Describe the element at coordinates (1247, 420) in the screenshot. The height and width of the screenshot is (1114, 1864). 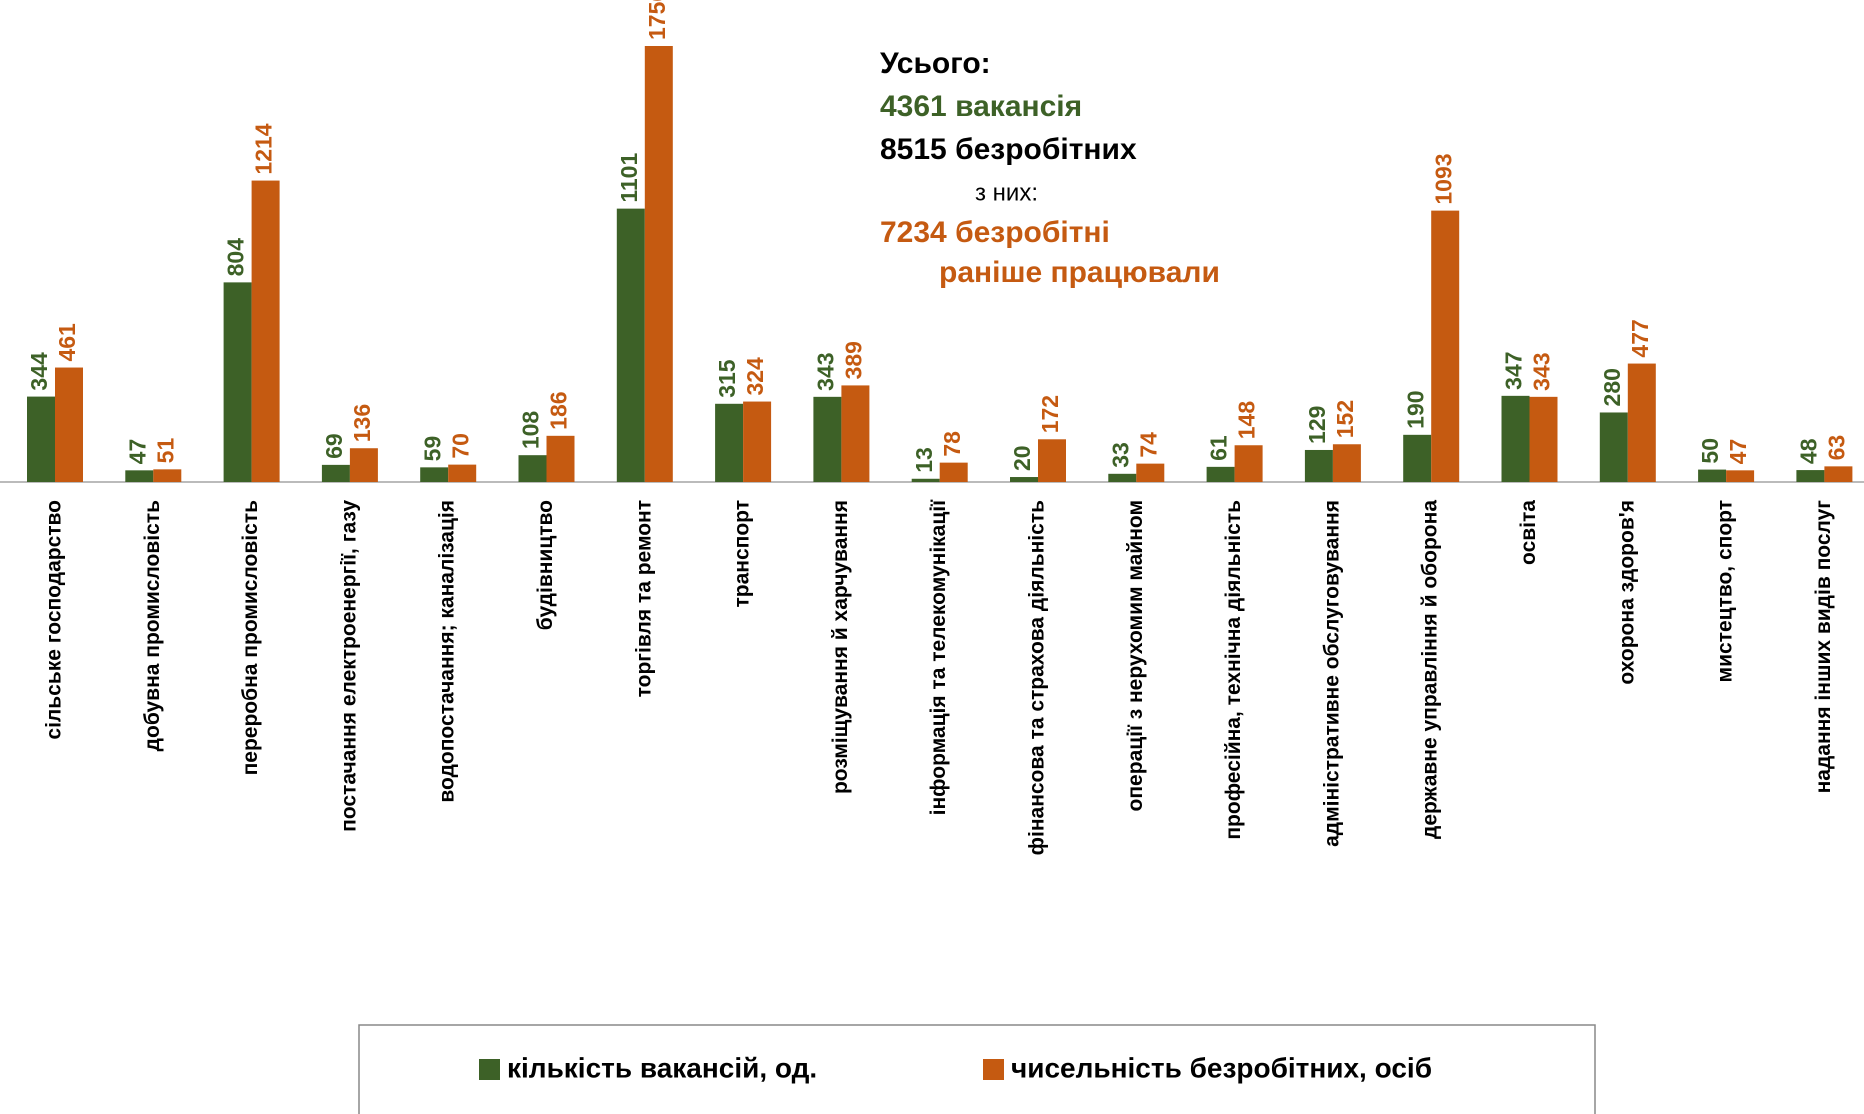
I see `data-label: 148` at that location.